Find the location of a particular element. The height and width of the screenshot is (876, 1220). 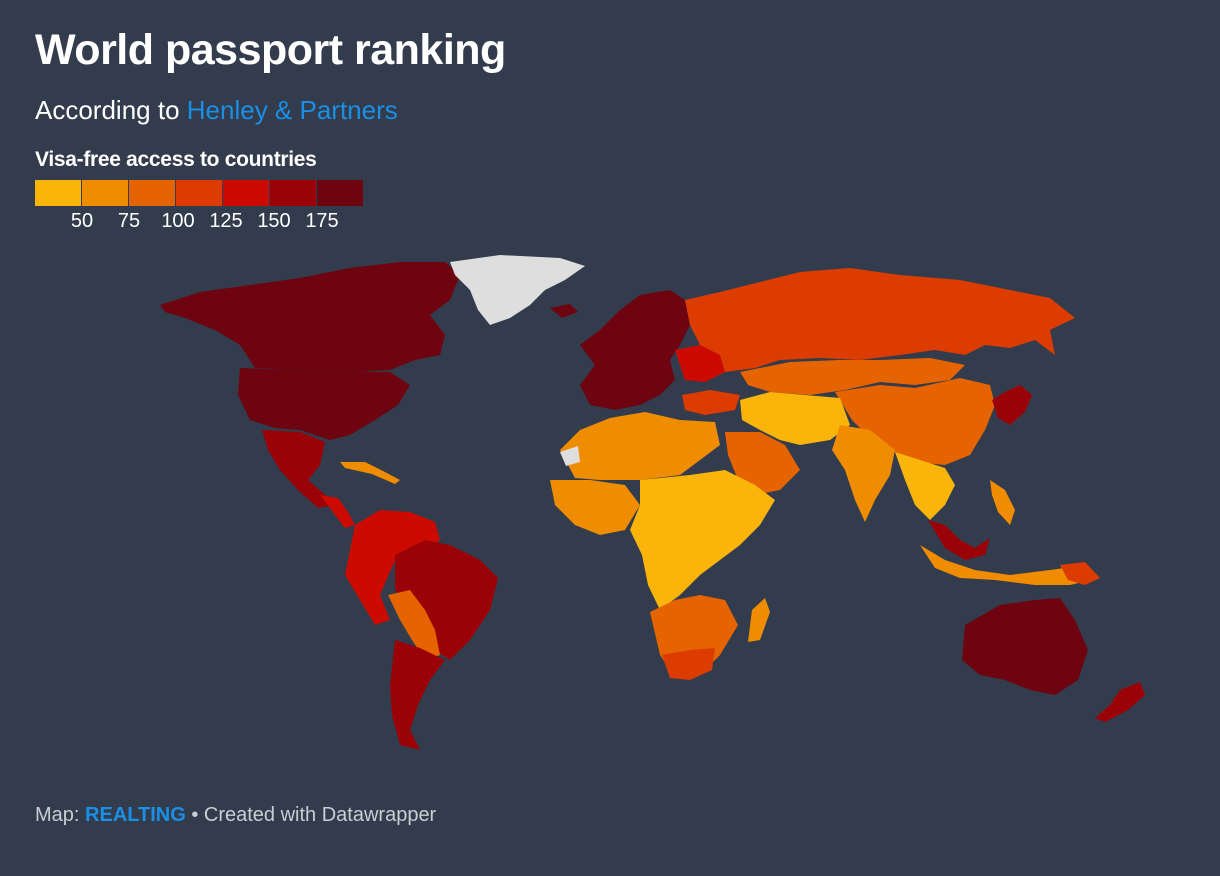

region-central-america is located at coordinates (337, 511).